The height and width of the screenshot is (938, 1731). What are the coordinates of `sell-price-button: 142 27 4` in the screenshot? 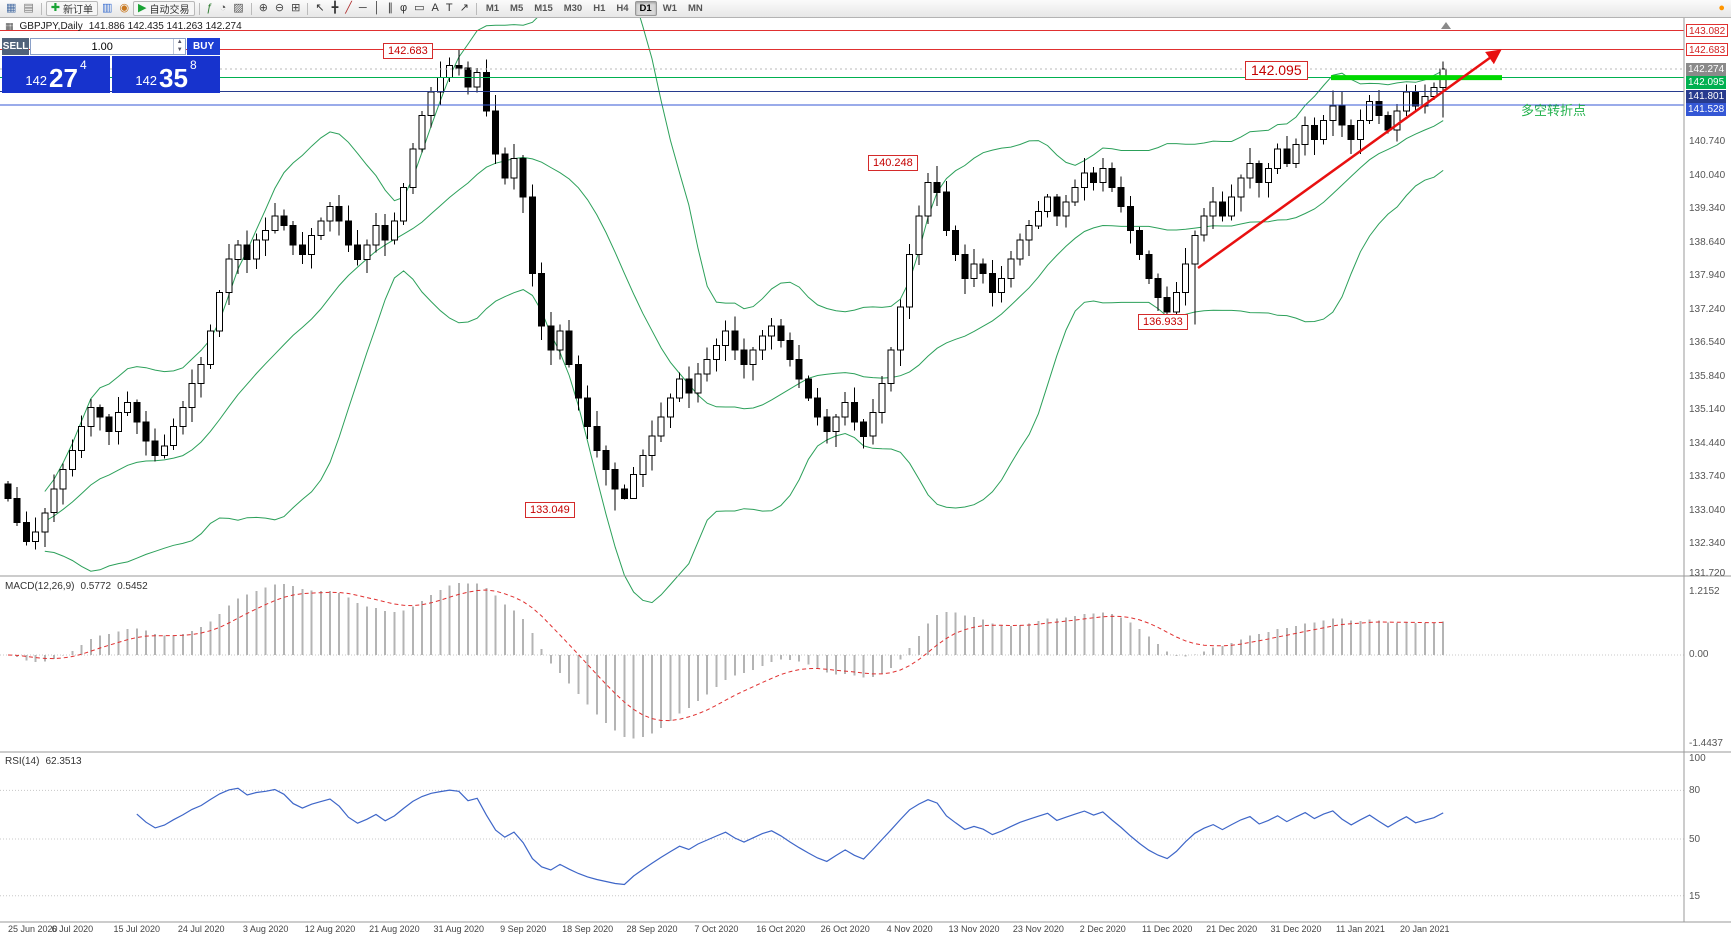 It's located at (56, 74).